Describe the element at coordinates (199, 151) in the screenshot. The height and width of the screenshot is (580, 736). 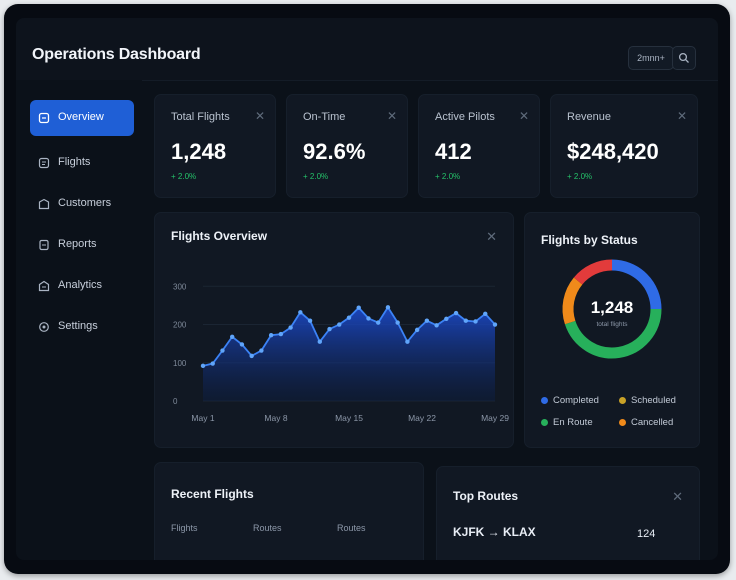
I see `stat-value: 1,248` at that location.